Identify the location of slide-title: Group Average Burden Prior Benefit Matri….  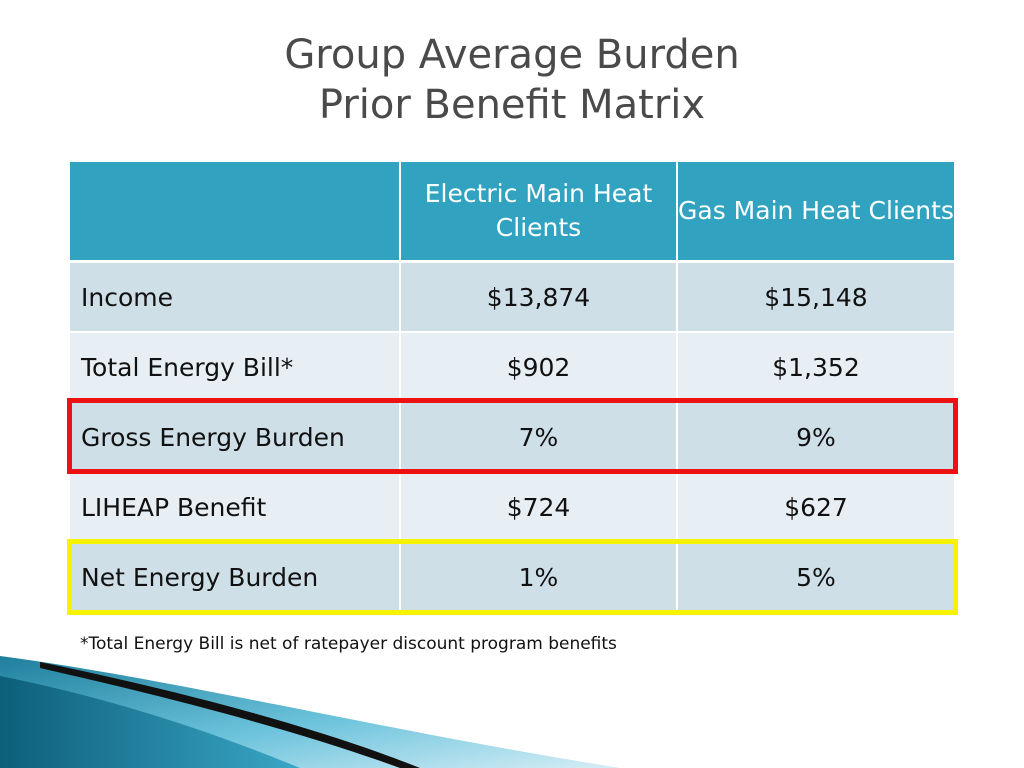
(512, 80).